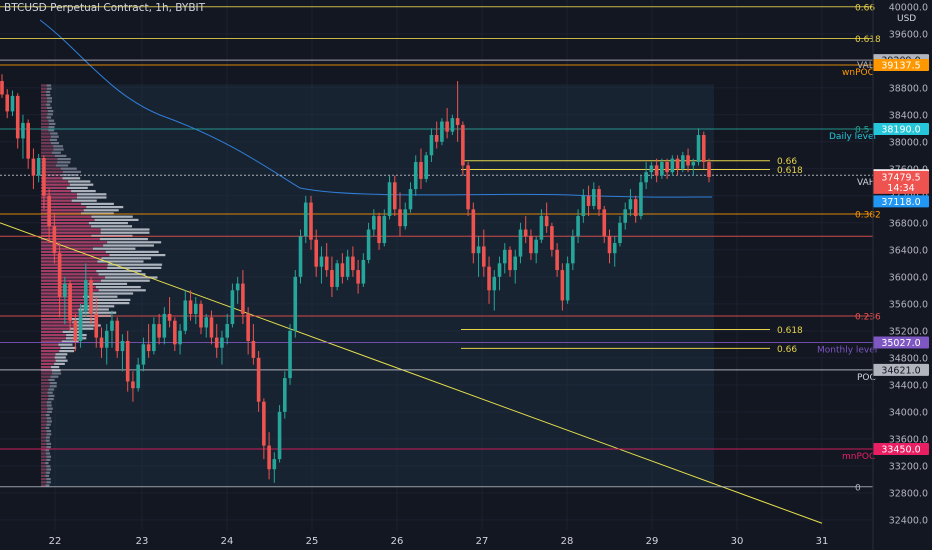  Describe the element at coordinates (858, 457) in the screenshot. I see `level-label: mnPOC` at that location.